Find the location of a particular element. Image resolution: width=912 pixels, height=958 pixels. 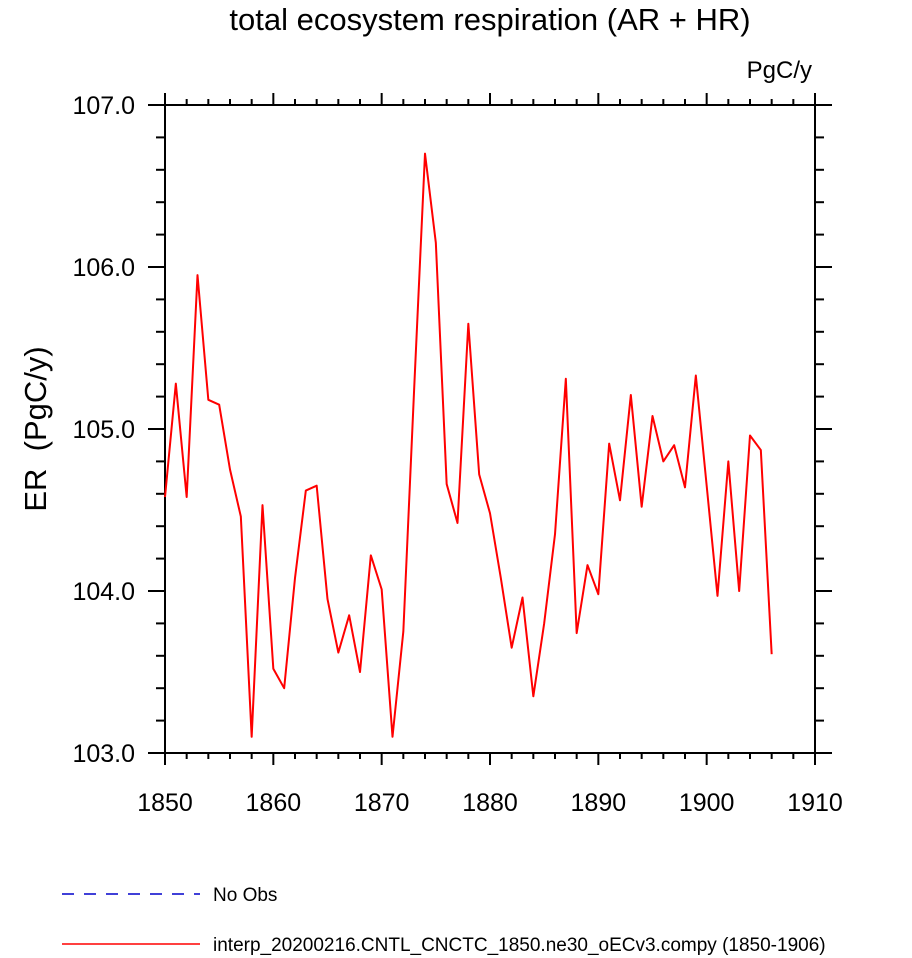

y-axis-label: ER (PgC/y) is located at coordinates (35, 428).